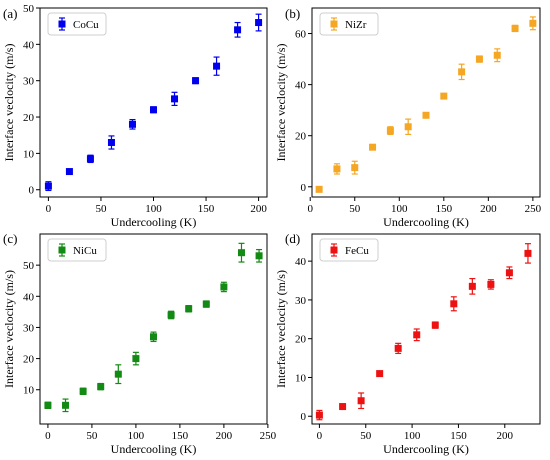 Image resolution: width=550 pixels, height=460 pixels. What do you see at coordinates (349, 250) in the screenshot?
I see `legend: FeCu` at bounding box center [349, 250].